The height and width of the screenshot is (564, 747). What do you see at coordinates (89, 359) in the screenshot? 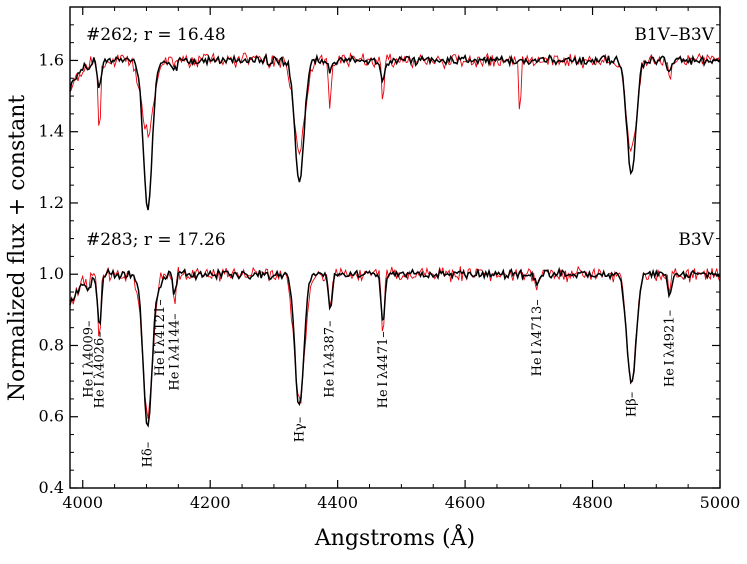
I see `line-label-4009: He I λ4009–` at bounding box center [89, 359].